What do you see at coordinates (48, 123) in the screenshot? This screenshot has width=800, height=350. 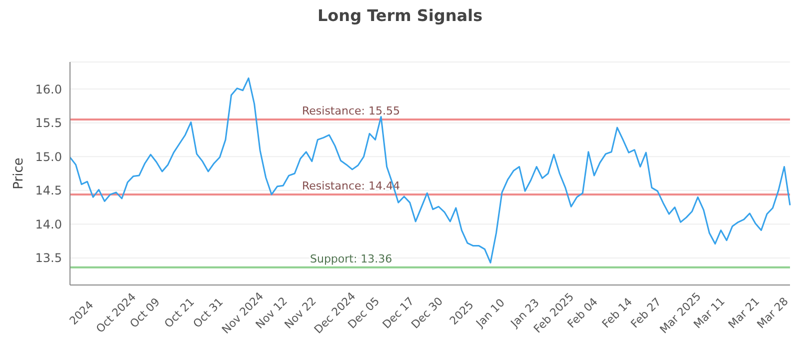 I see `y-tick-label: 15.5` at bounding box center [48, 123].